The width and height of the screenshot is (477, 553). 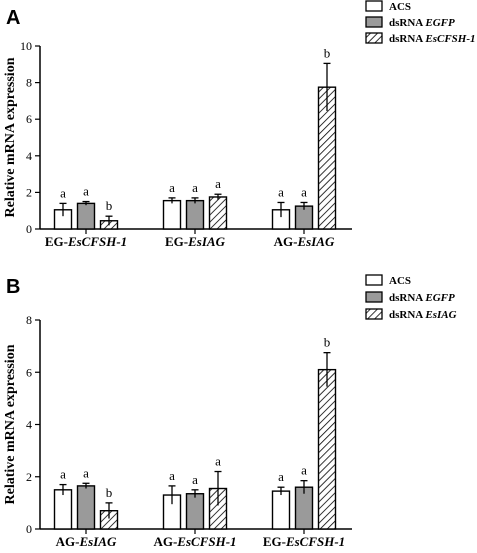 I want to click on panel-letter: A, so click(x=13, y=18).